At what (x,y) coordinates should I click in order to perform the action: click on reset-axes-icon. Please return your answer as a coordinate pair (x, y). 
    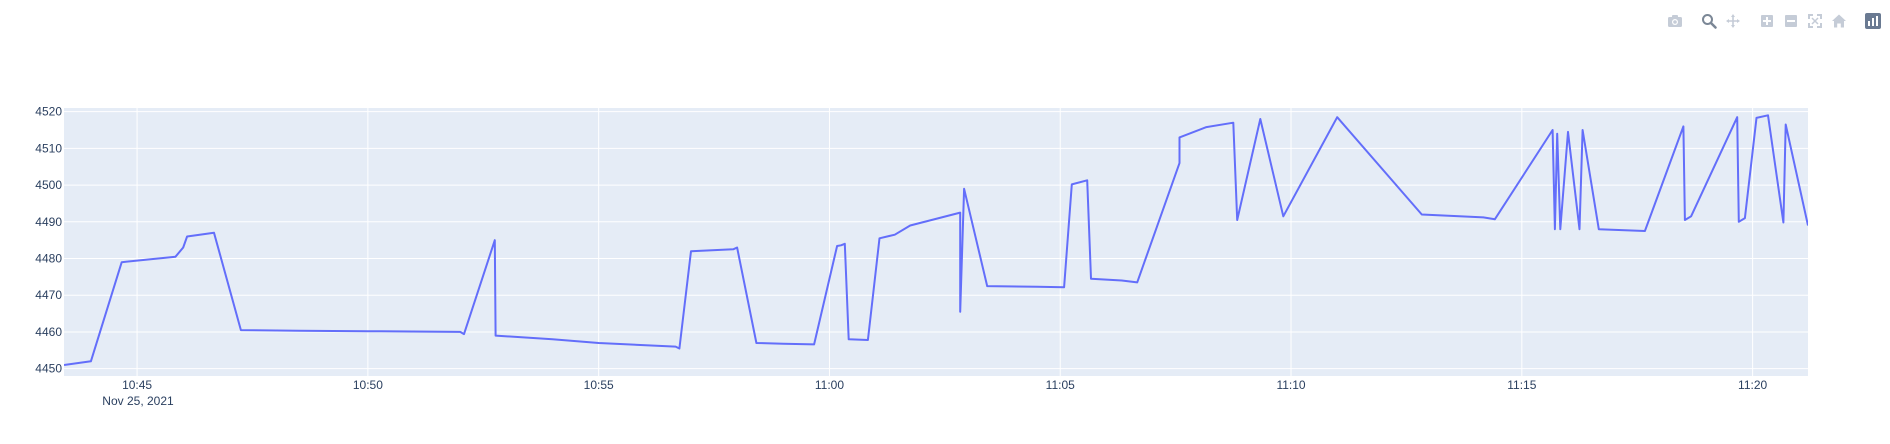
    Looking at the image, I should click on (1839, 21).